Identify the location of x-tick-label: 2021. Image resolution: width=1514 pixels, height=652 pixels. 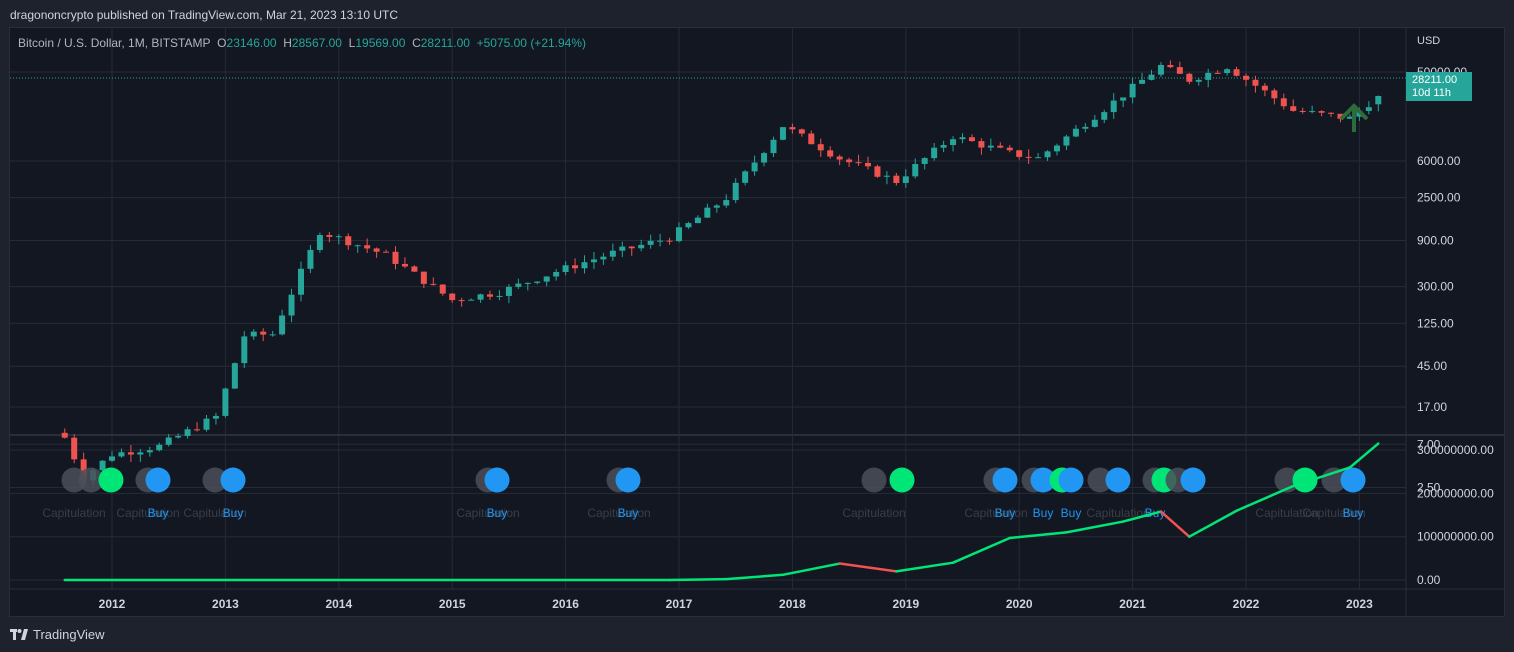
(1132, 604).